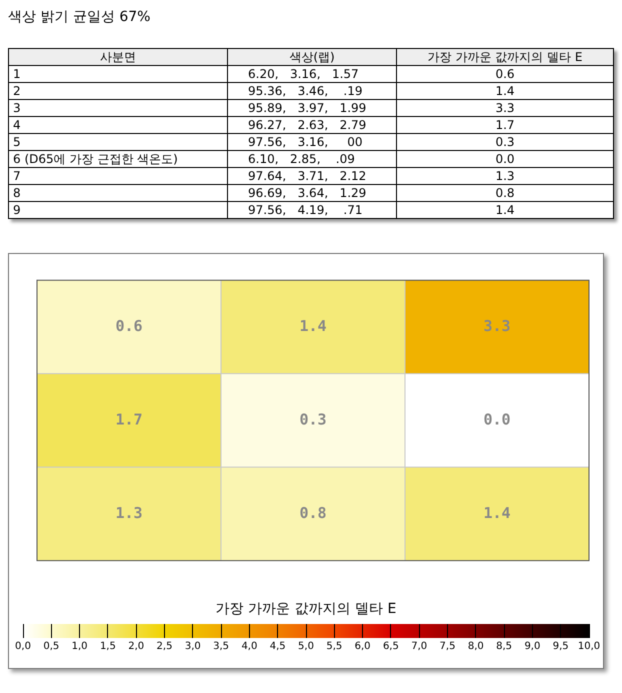  Describe the element at coordinates (505, 57) in the screenshot. I see `category-label: 가장 가까운 값까지의 델타 E` at that location.